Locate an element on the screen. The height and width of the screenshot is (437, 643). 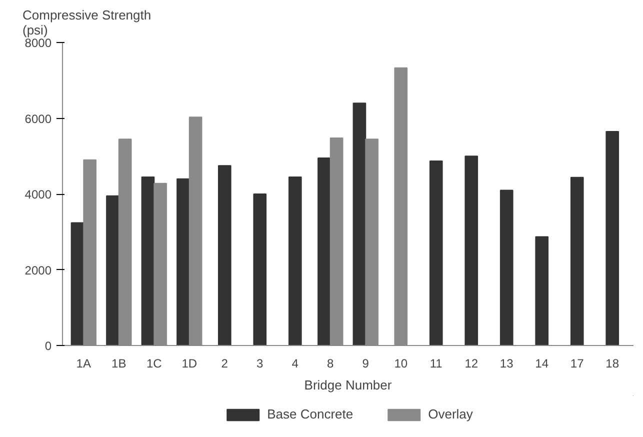
x-tick-label: 17 is located at coordinates (577, 363).